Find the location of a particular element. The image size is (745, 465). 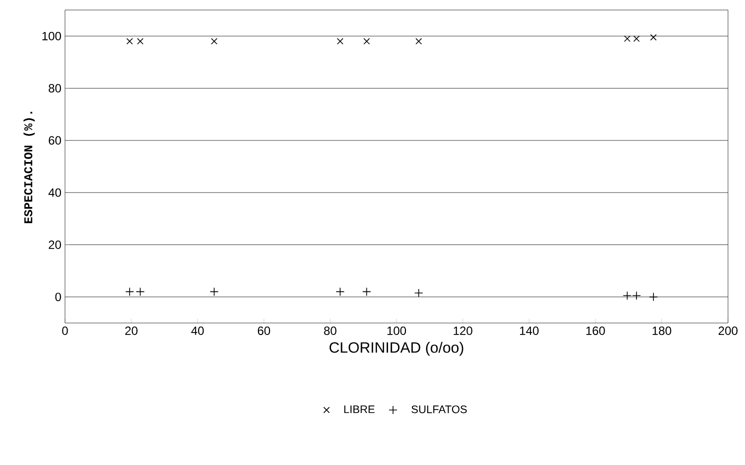

x-axis-title: CLORINIDAD (o/oo) is located at coordinates (397, 349).